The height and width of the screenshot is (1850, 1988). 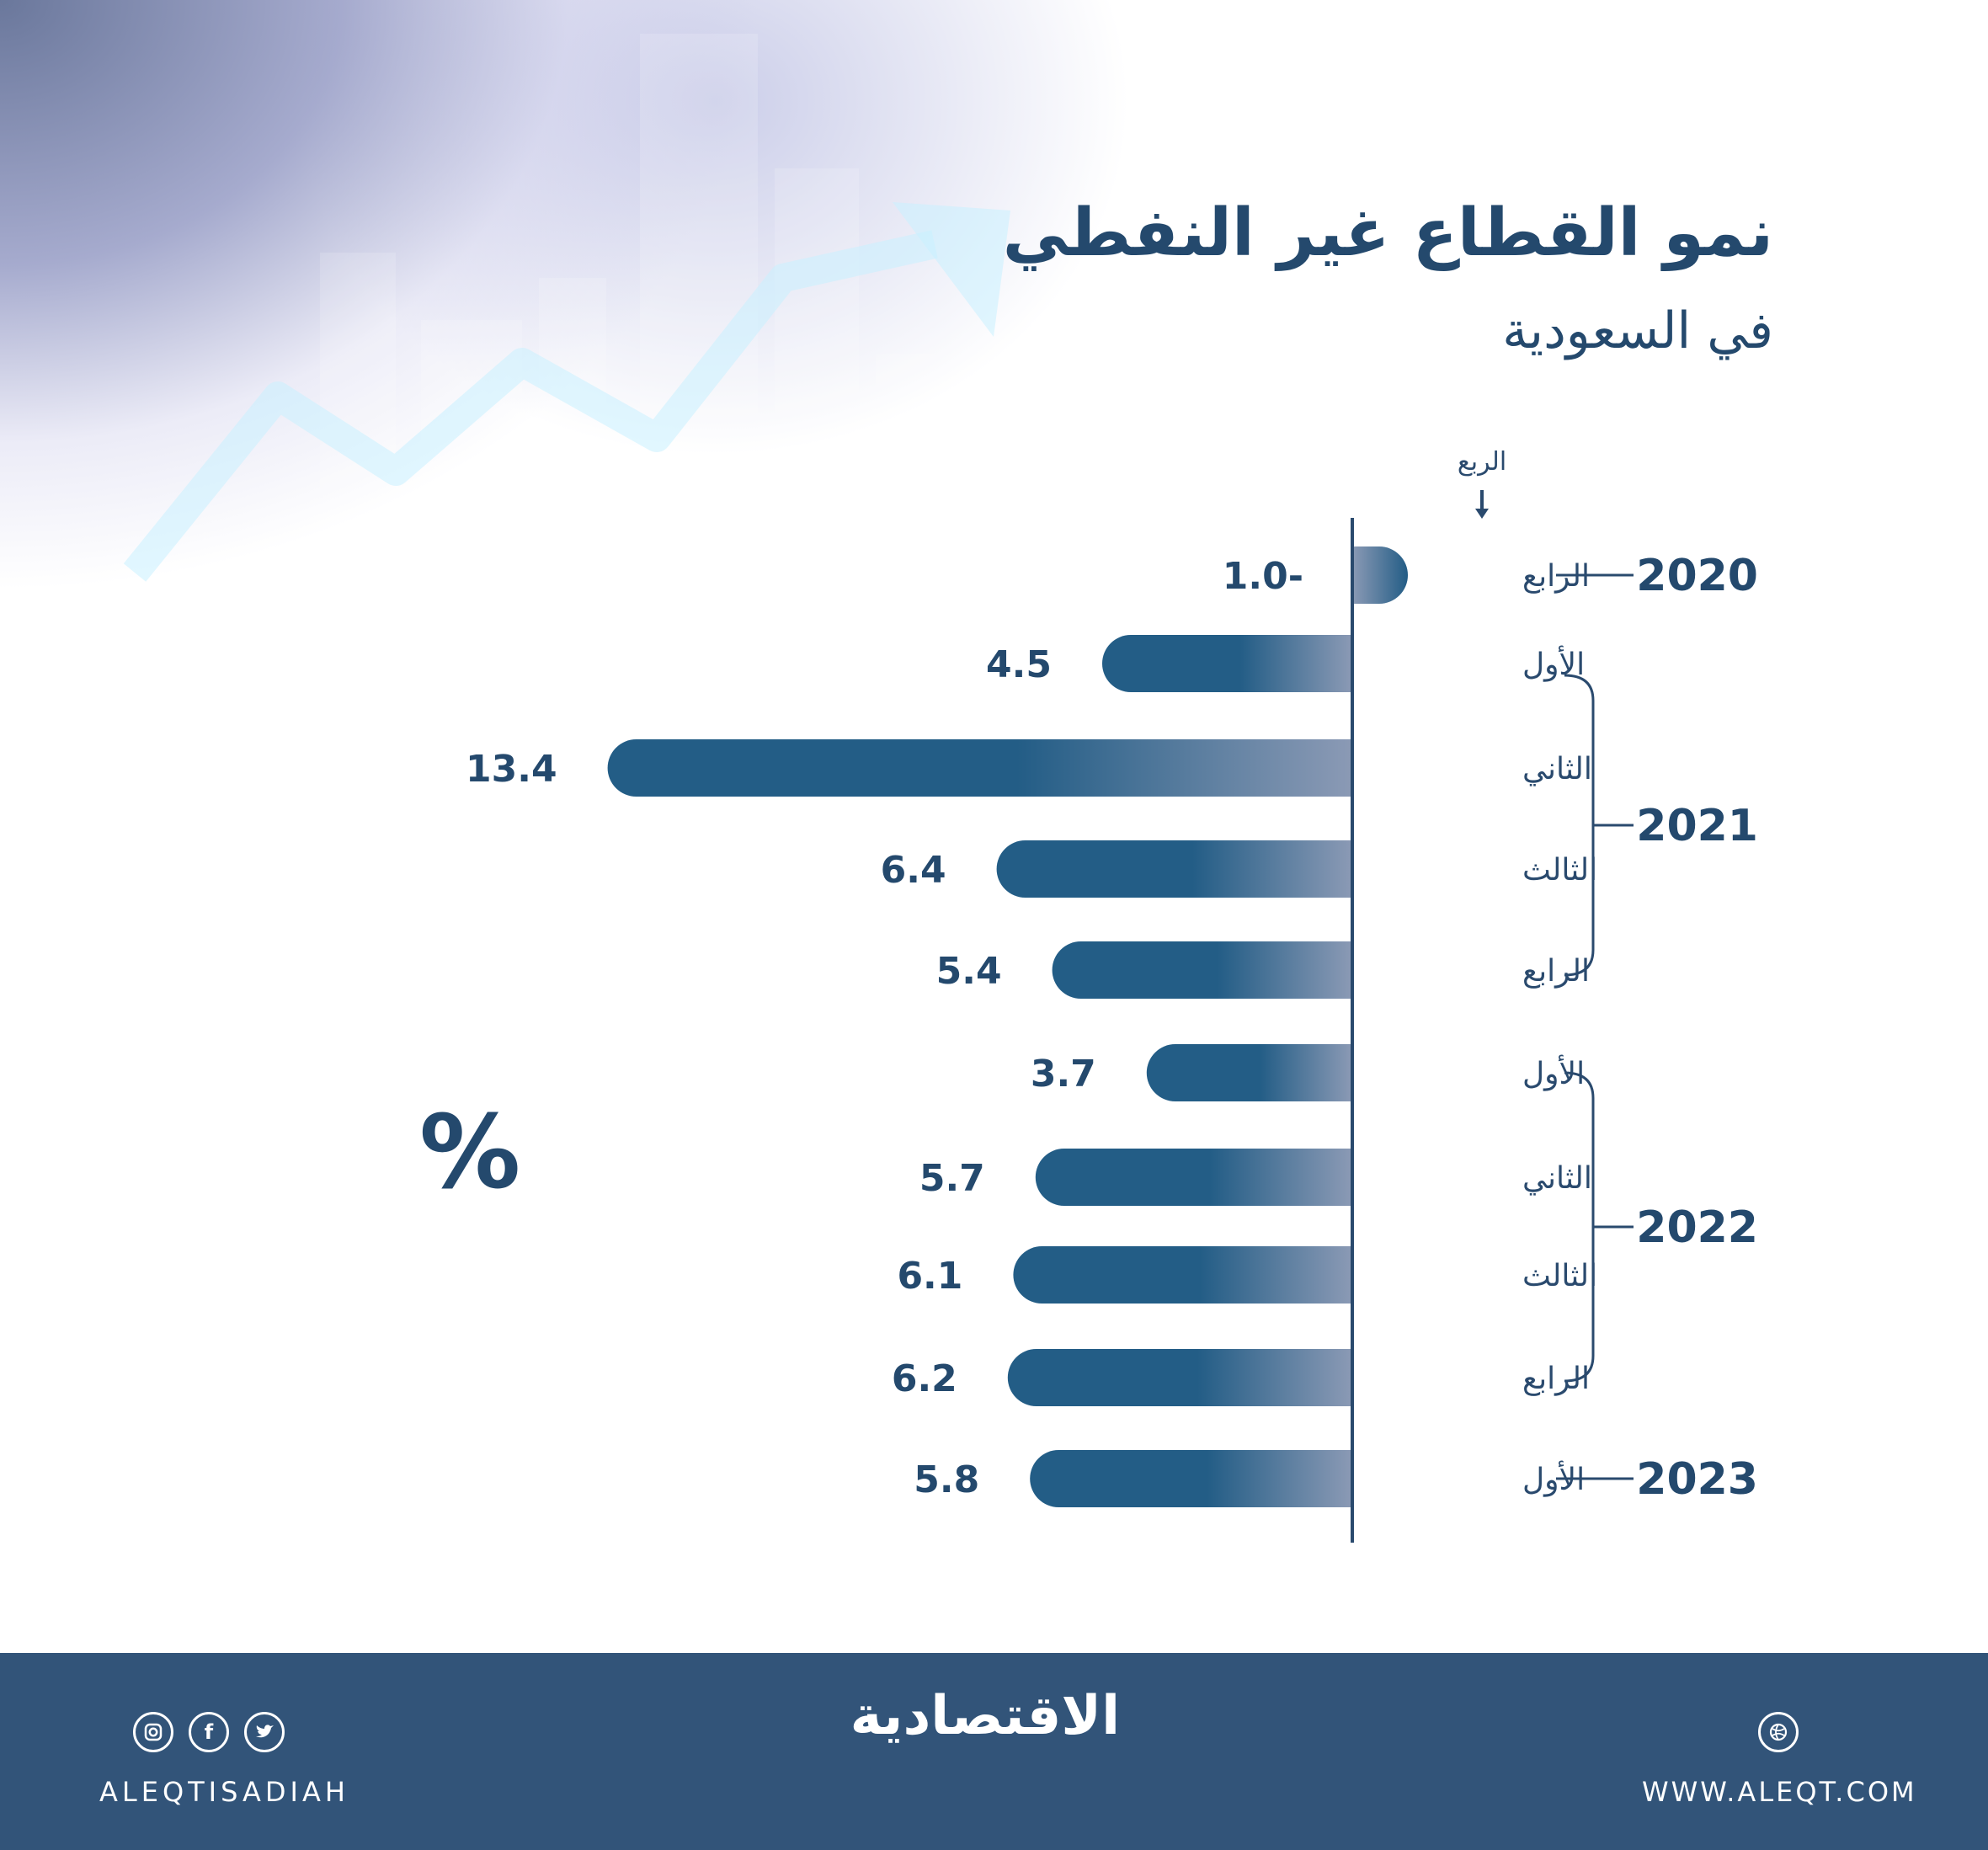 What do you see at coordinates (1556, 972) in the screenshot?
I see `quarter-label: الرابع` at bounding box center [1556, 972].